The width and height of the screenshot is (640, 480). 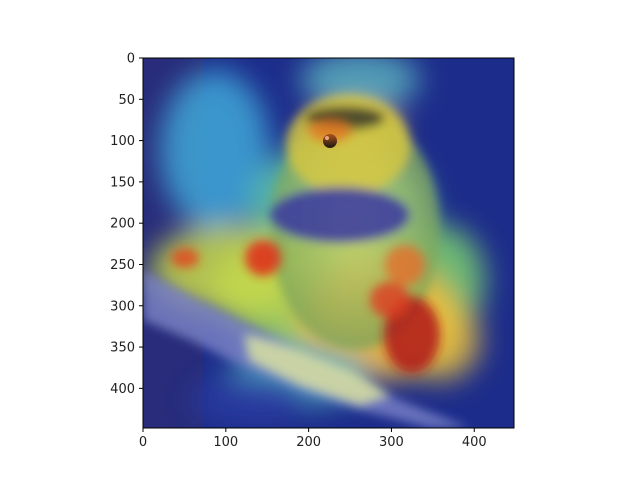 I want to click on y-tick-label: 150, so click(x=122, y=182).